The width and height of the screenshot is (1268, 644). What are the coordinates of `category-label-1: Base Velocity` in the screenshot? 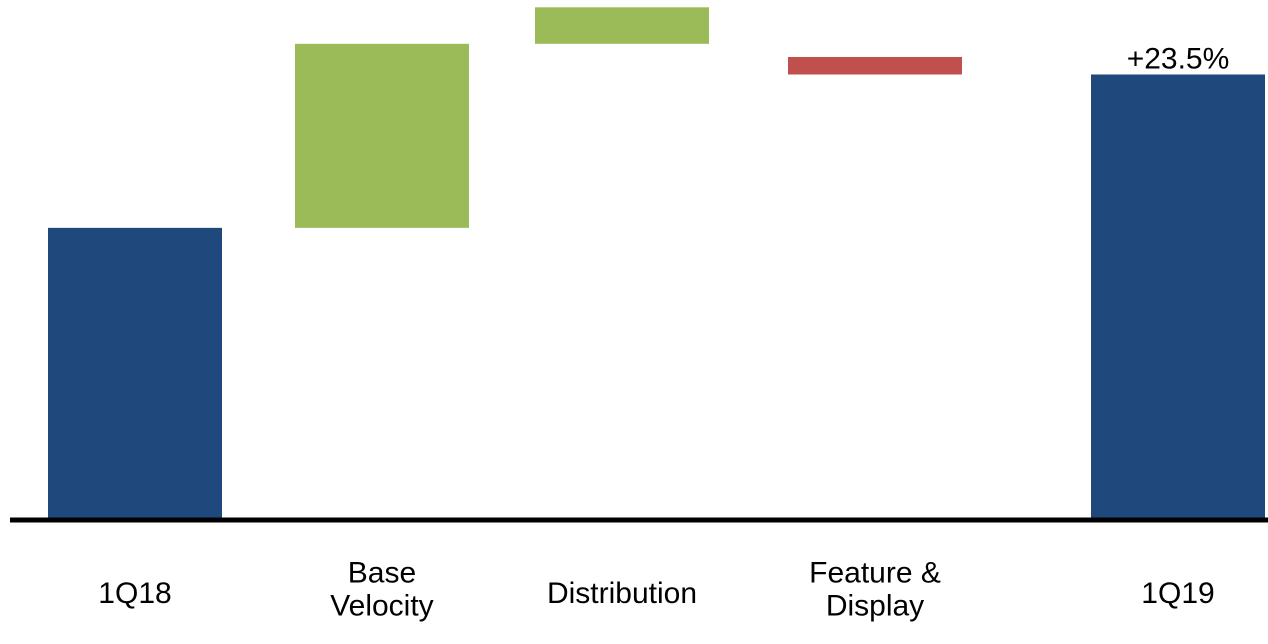 It's located at (381, 590).